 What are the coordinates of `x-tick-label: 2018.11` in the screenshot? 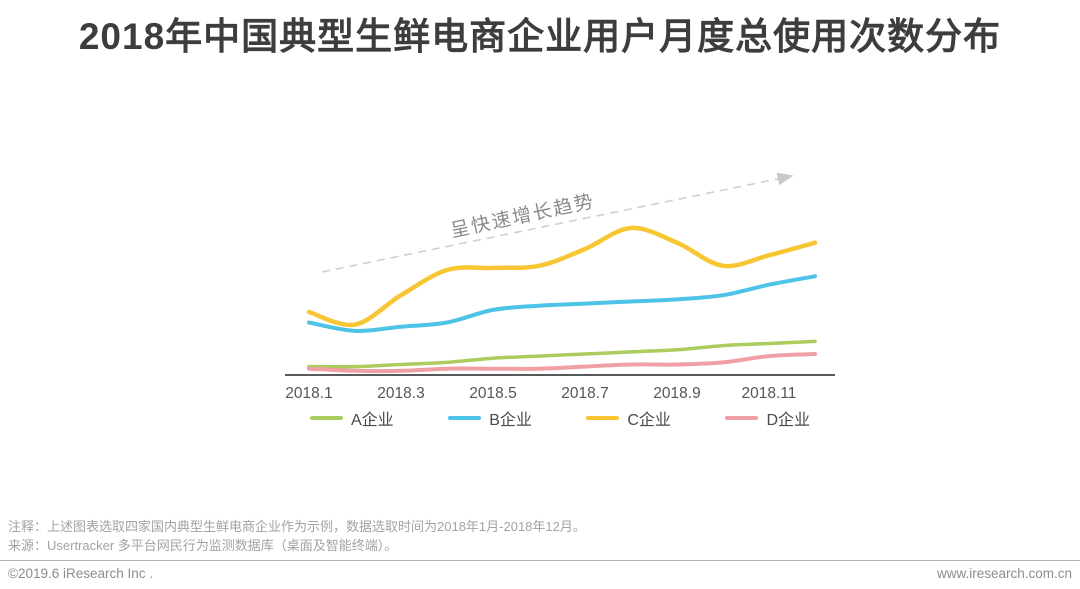 It's located at (769, 393).